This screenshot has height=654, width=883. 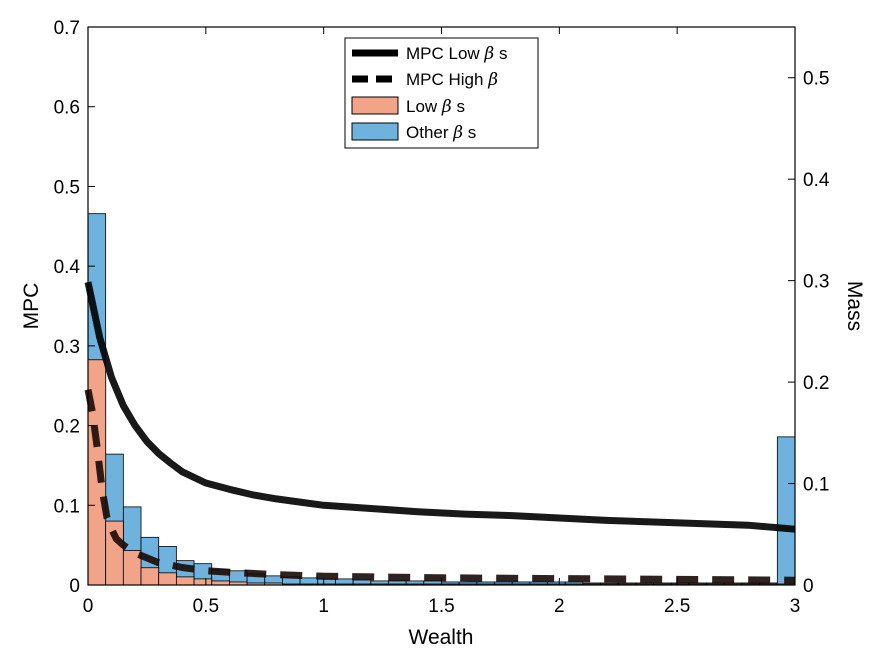 I want to click on y-tick-label: 0.2, so click(x=67, y=427).